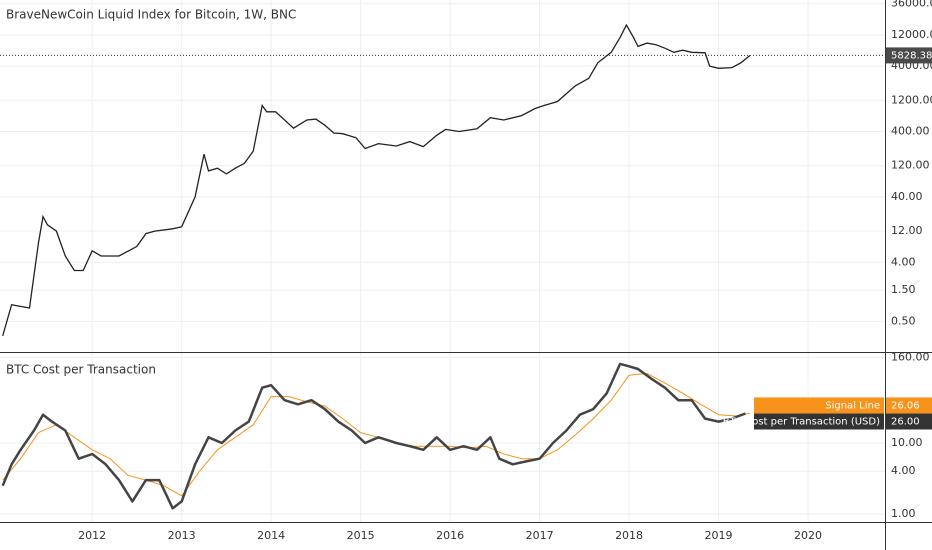 This screenshot has width=932, height=550. Describe the element at coordinates (910, 356) in the screenshot. I see `y-tick-label: 160.00` at that location.